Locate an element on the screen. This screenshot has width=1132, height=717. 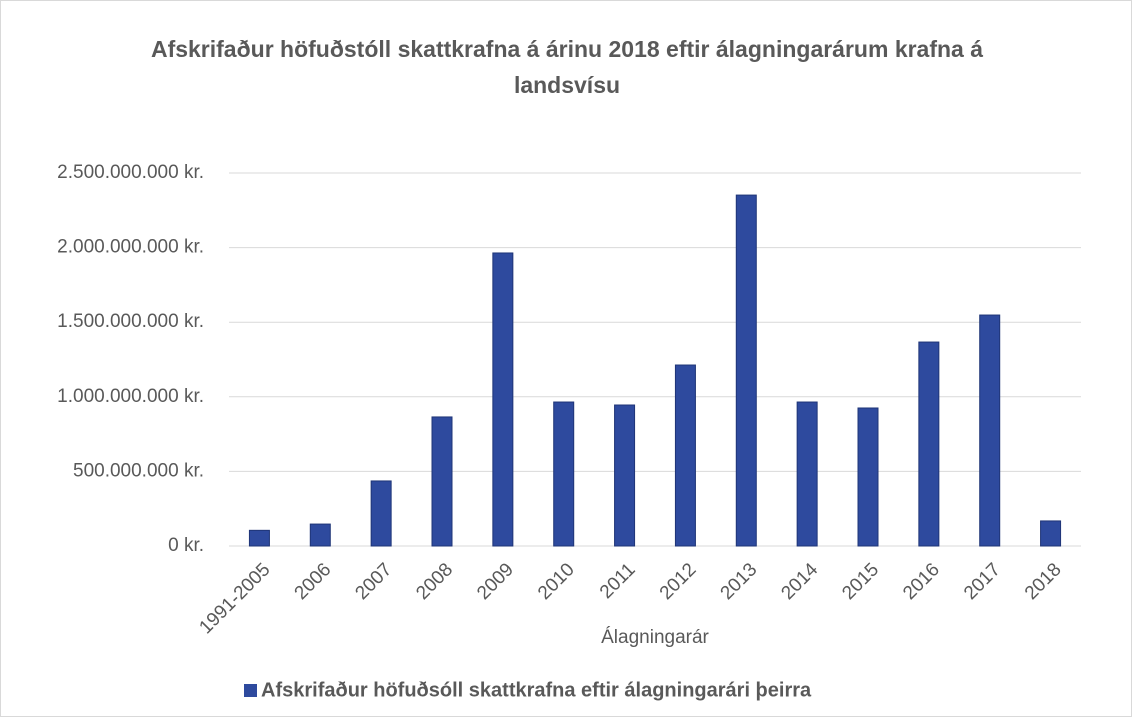
x-tick-label: 2016 is located at coordinates (921, 581).